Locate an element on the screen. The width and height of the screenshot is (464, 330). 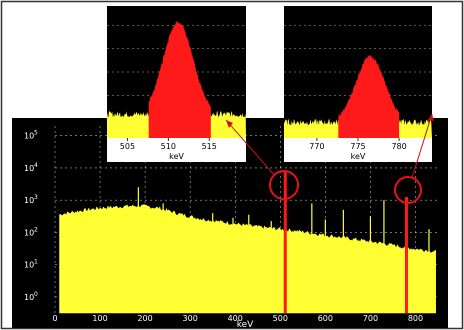
x-tick-label: 500 is located at coordinates (280, 318).